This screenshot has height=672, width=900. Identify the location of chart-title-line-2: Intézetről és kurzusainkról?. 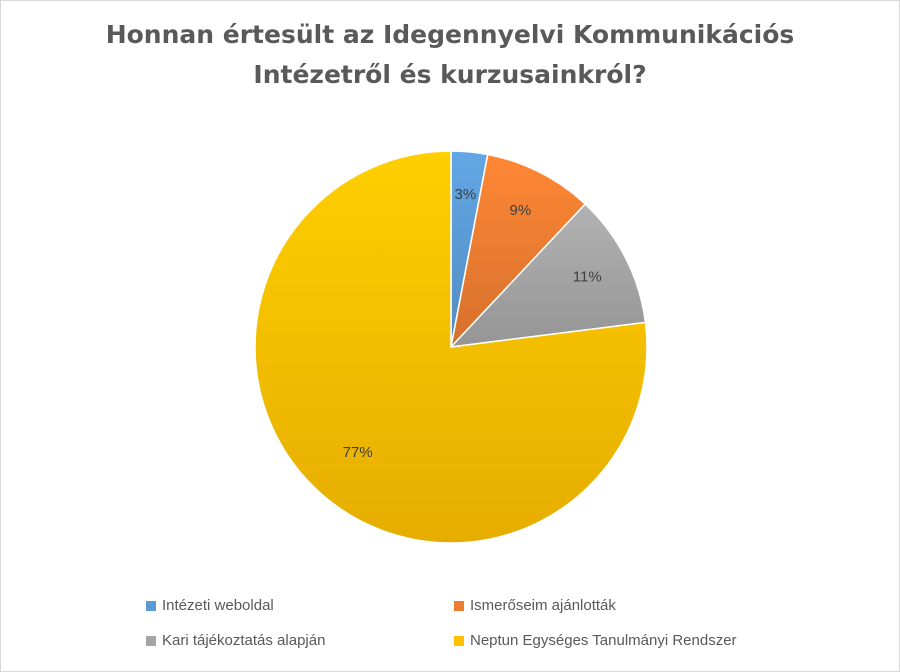
(450, 74).